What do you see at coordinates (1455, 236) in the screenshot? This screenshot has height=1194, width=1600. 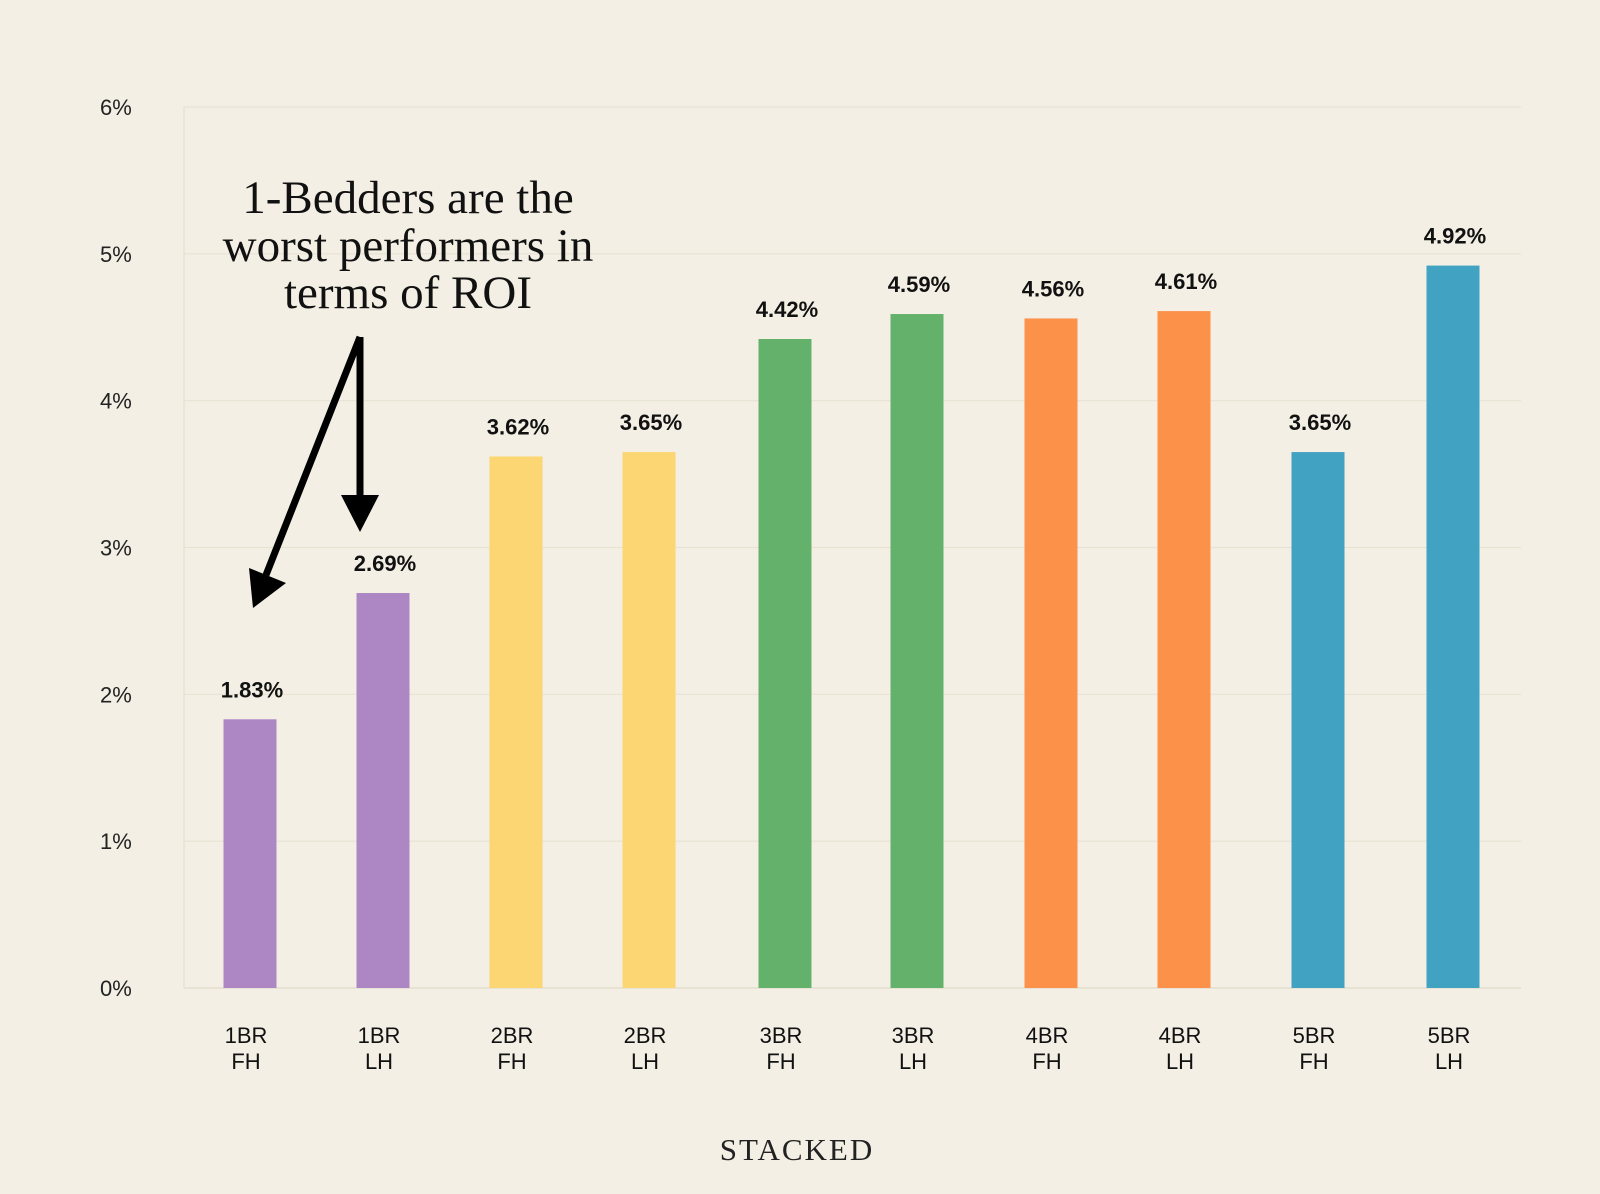 I see `data-label: 4.92%` at bounding box center [1455, 236].